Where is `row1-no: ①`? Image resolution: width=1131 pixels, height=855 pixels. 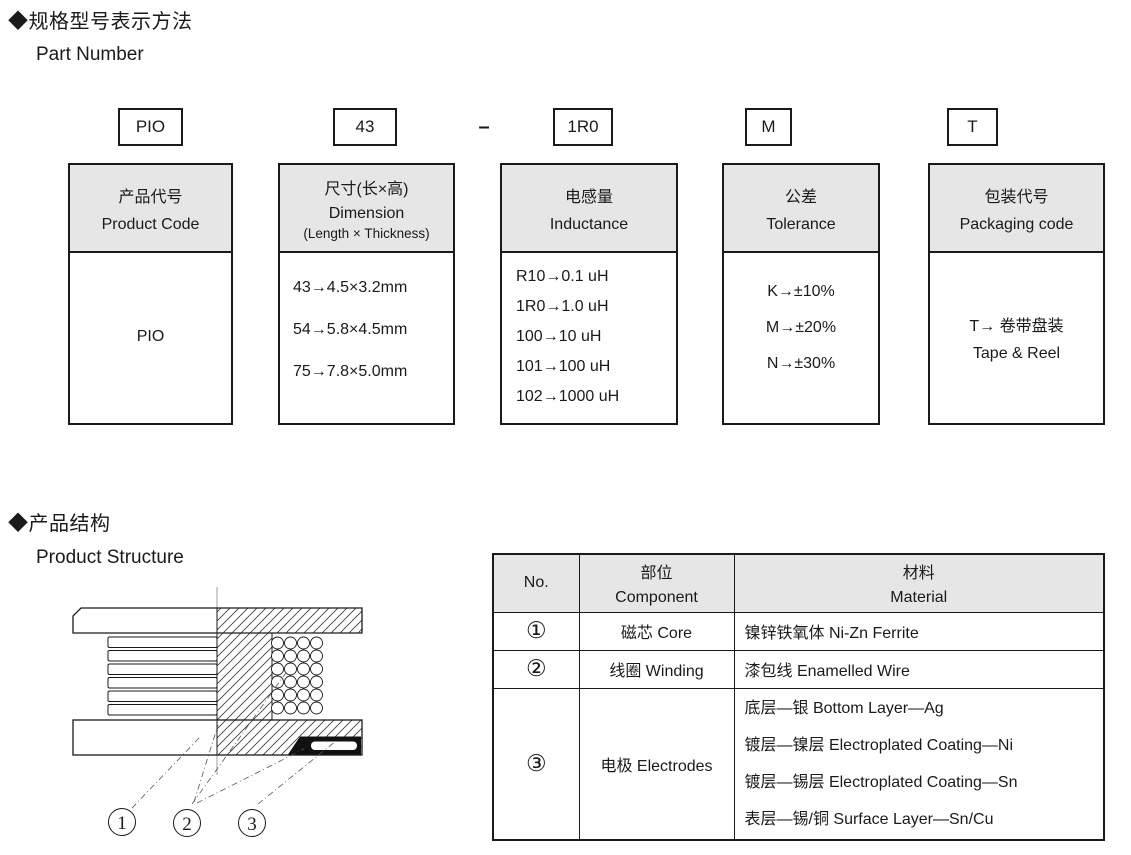 row1-no: ① is located at coordinates (536, 631).